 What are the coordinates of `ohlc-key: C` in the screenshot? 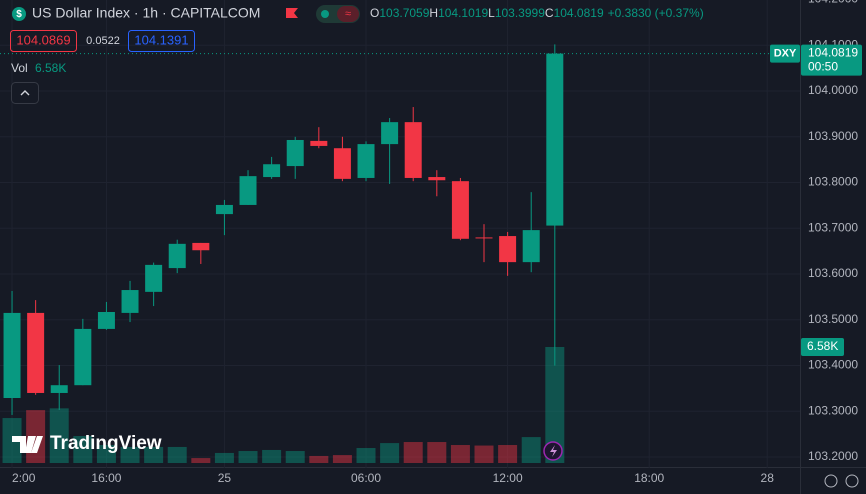 It's located at (549, 13).